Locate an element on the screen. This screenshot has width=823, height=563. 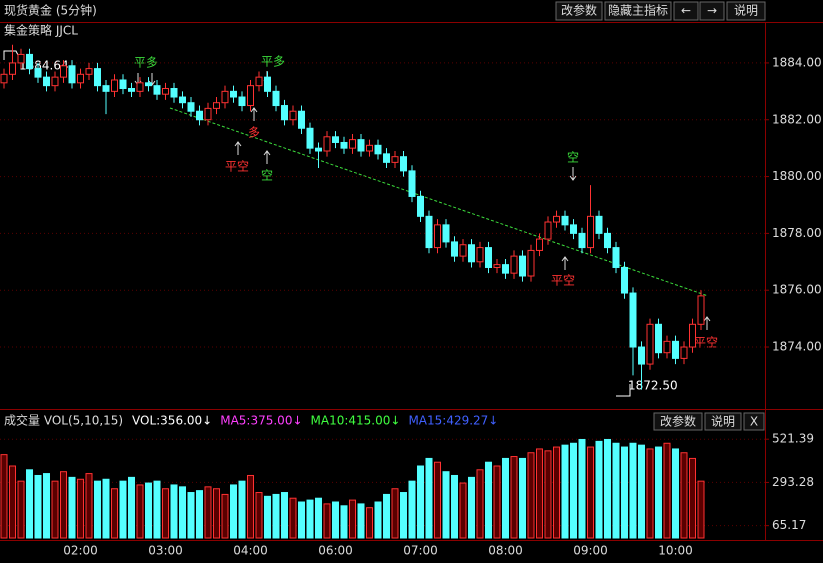
button-label: X is located at coordinates (754, 422).